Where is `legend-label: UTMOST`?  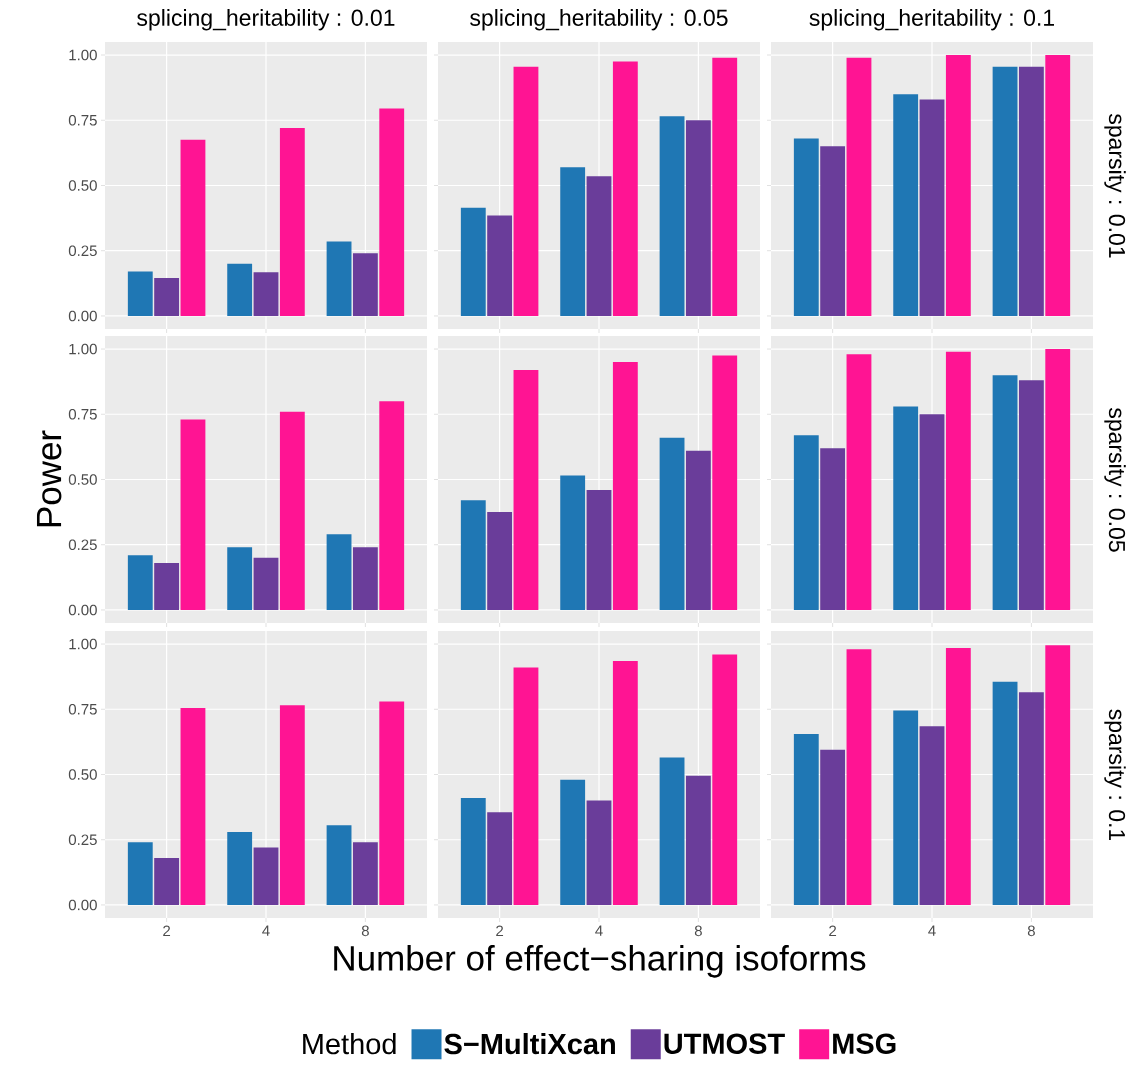 legend-label: UTMOST is located at coordinates (724, 1043).